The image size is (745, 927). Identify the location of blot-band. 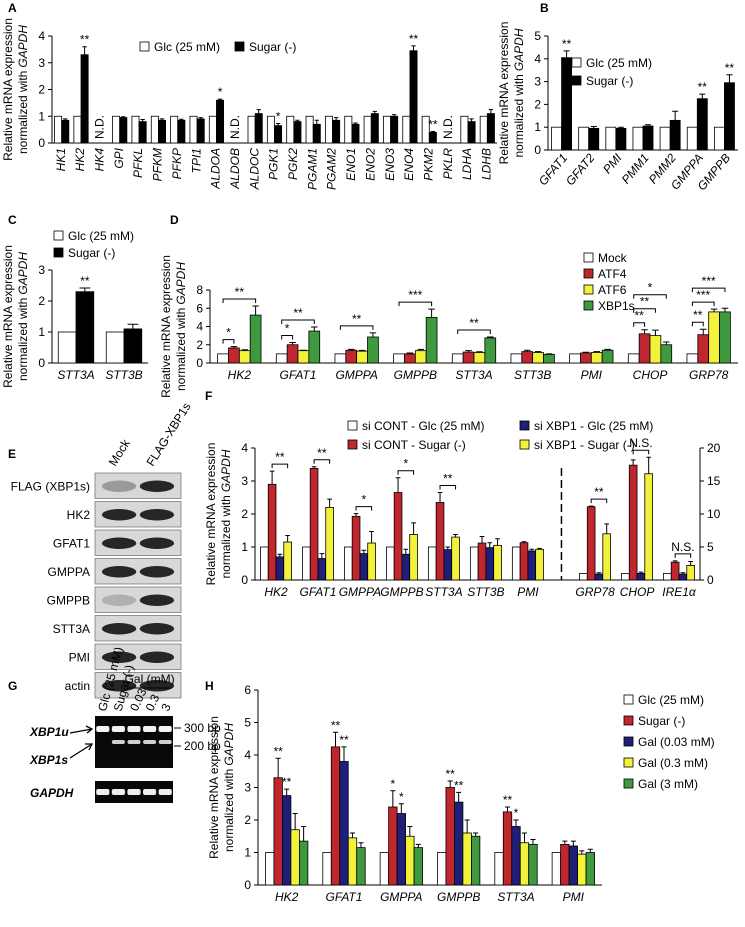
(119, 515).